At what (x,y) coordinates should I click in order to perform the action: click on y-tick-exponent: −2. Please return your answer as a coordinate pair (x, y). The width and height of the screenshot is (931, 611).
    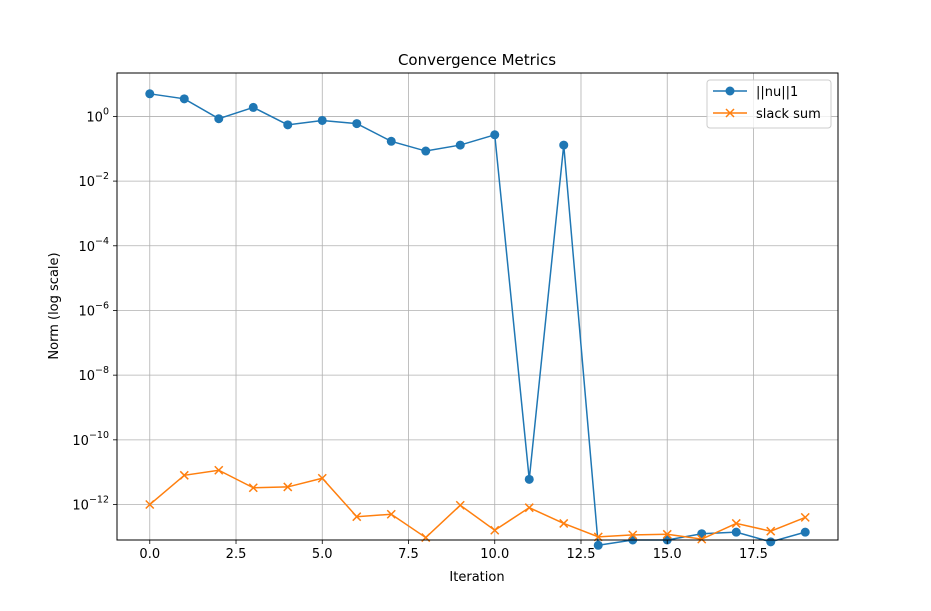
    Looking at the image, I should click on (102, 176).